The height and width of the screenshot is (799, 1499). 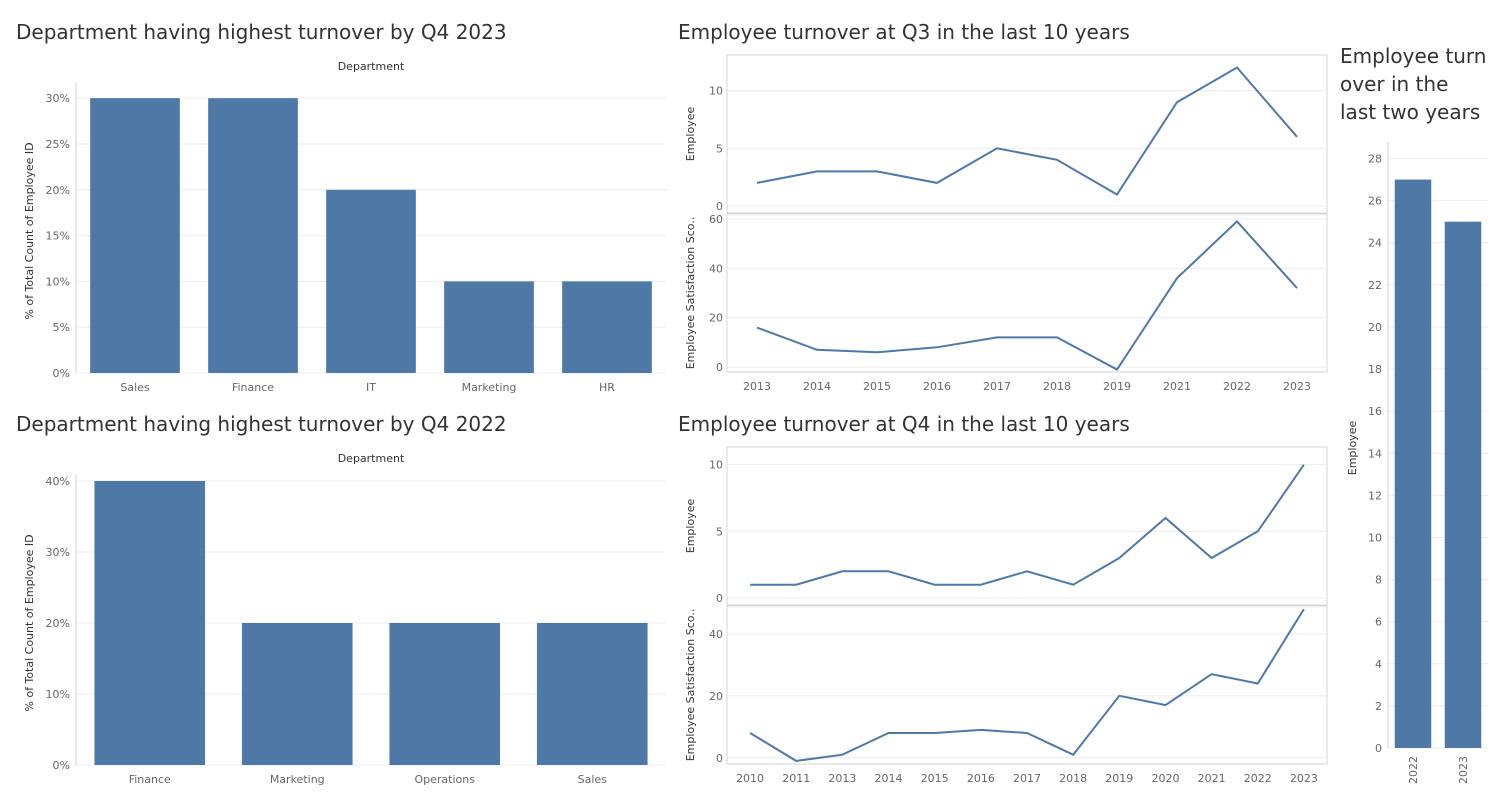 I want to click on y-tick-label: 12, so click(x=1375, y=495).